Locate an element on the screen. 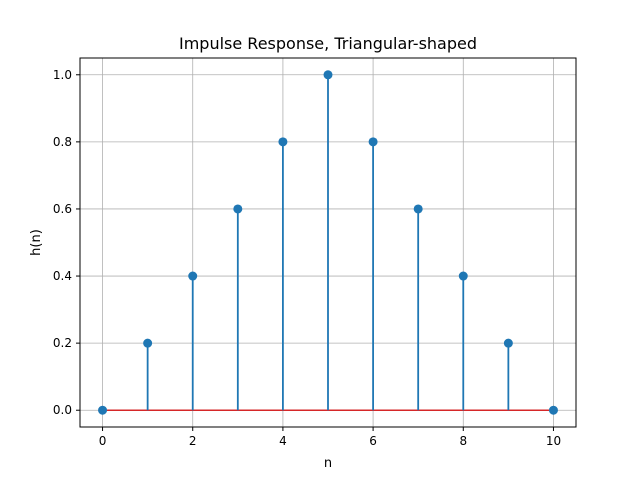 Image resolution: width=640 pixels, height=480 pixels. y-tick-label: 0.4 is located at coordinates (62, 276).